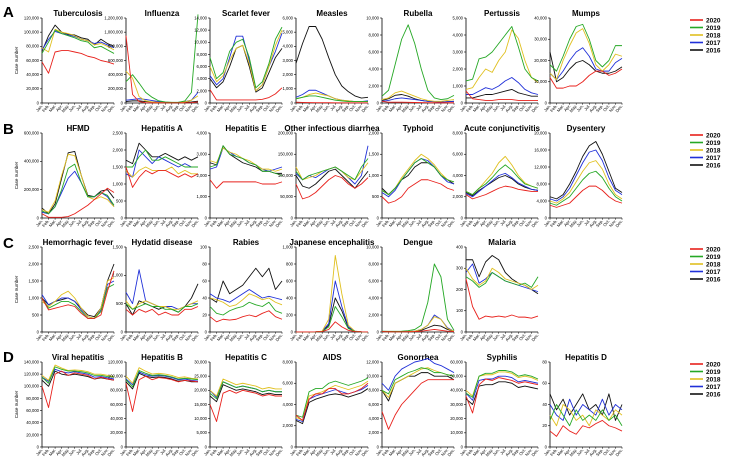 The height and width of the screenshot is (463, 745). I want to click on panel-title: Japanese encephalitis, so click(332, 242).